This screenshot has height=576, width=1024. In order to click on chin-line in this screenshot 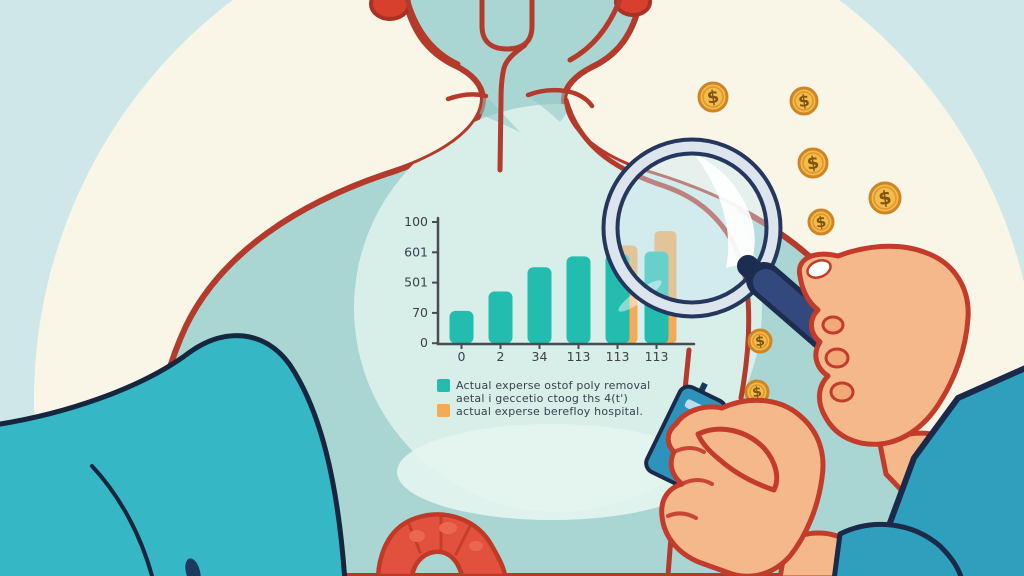, I will do `click(507, 26)`.